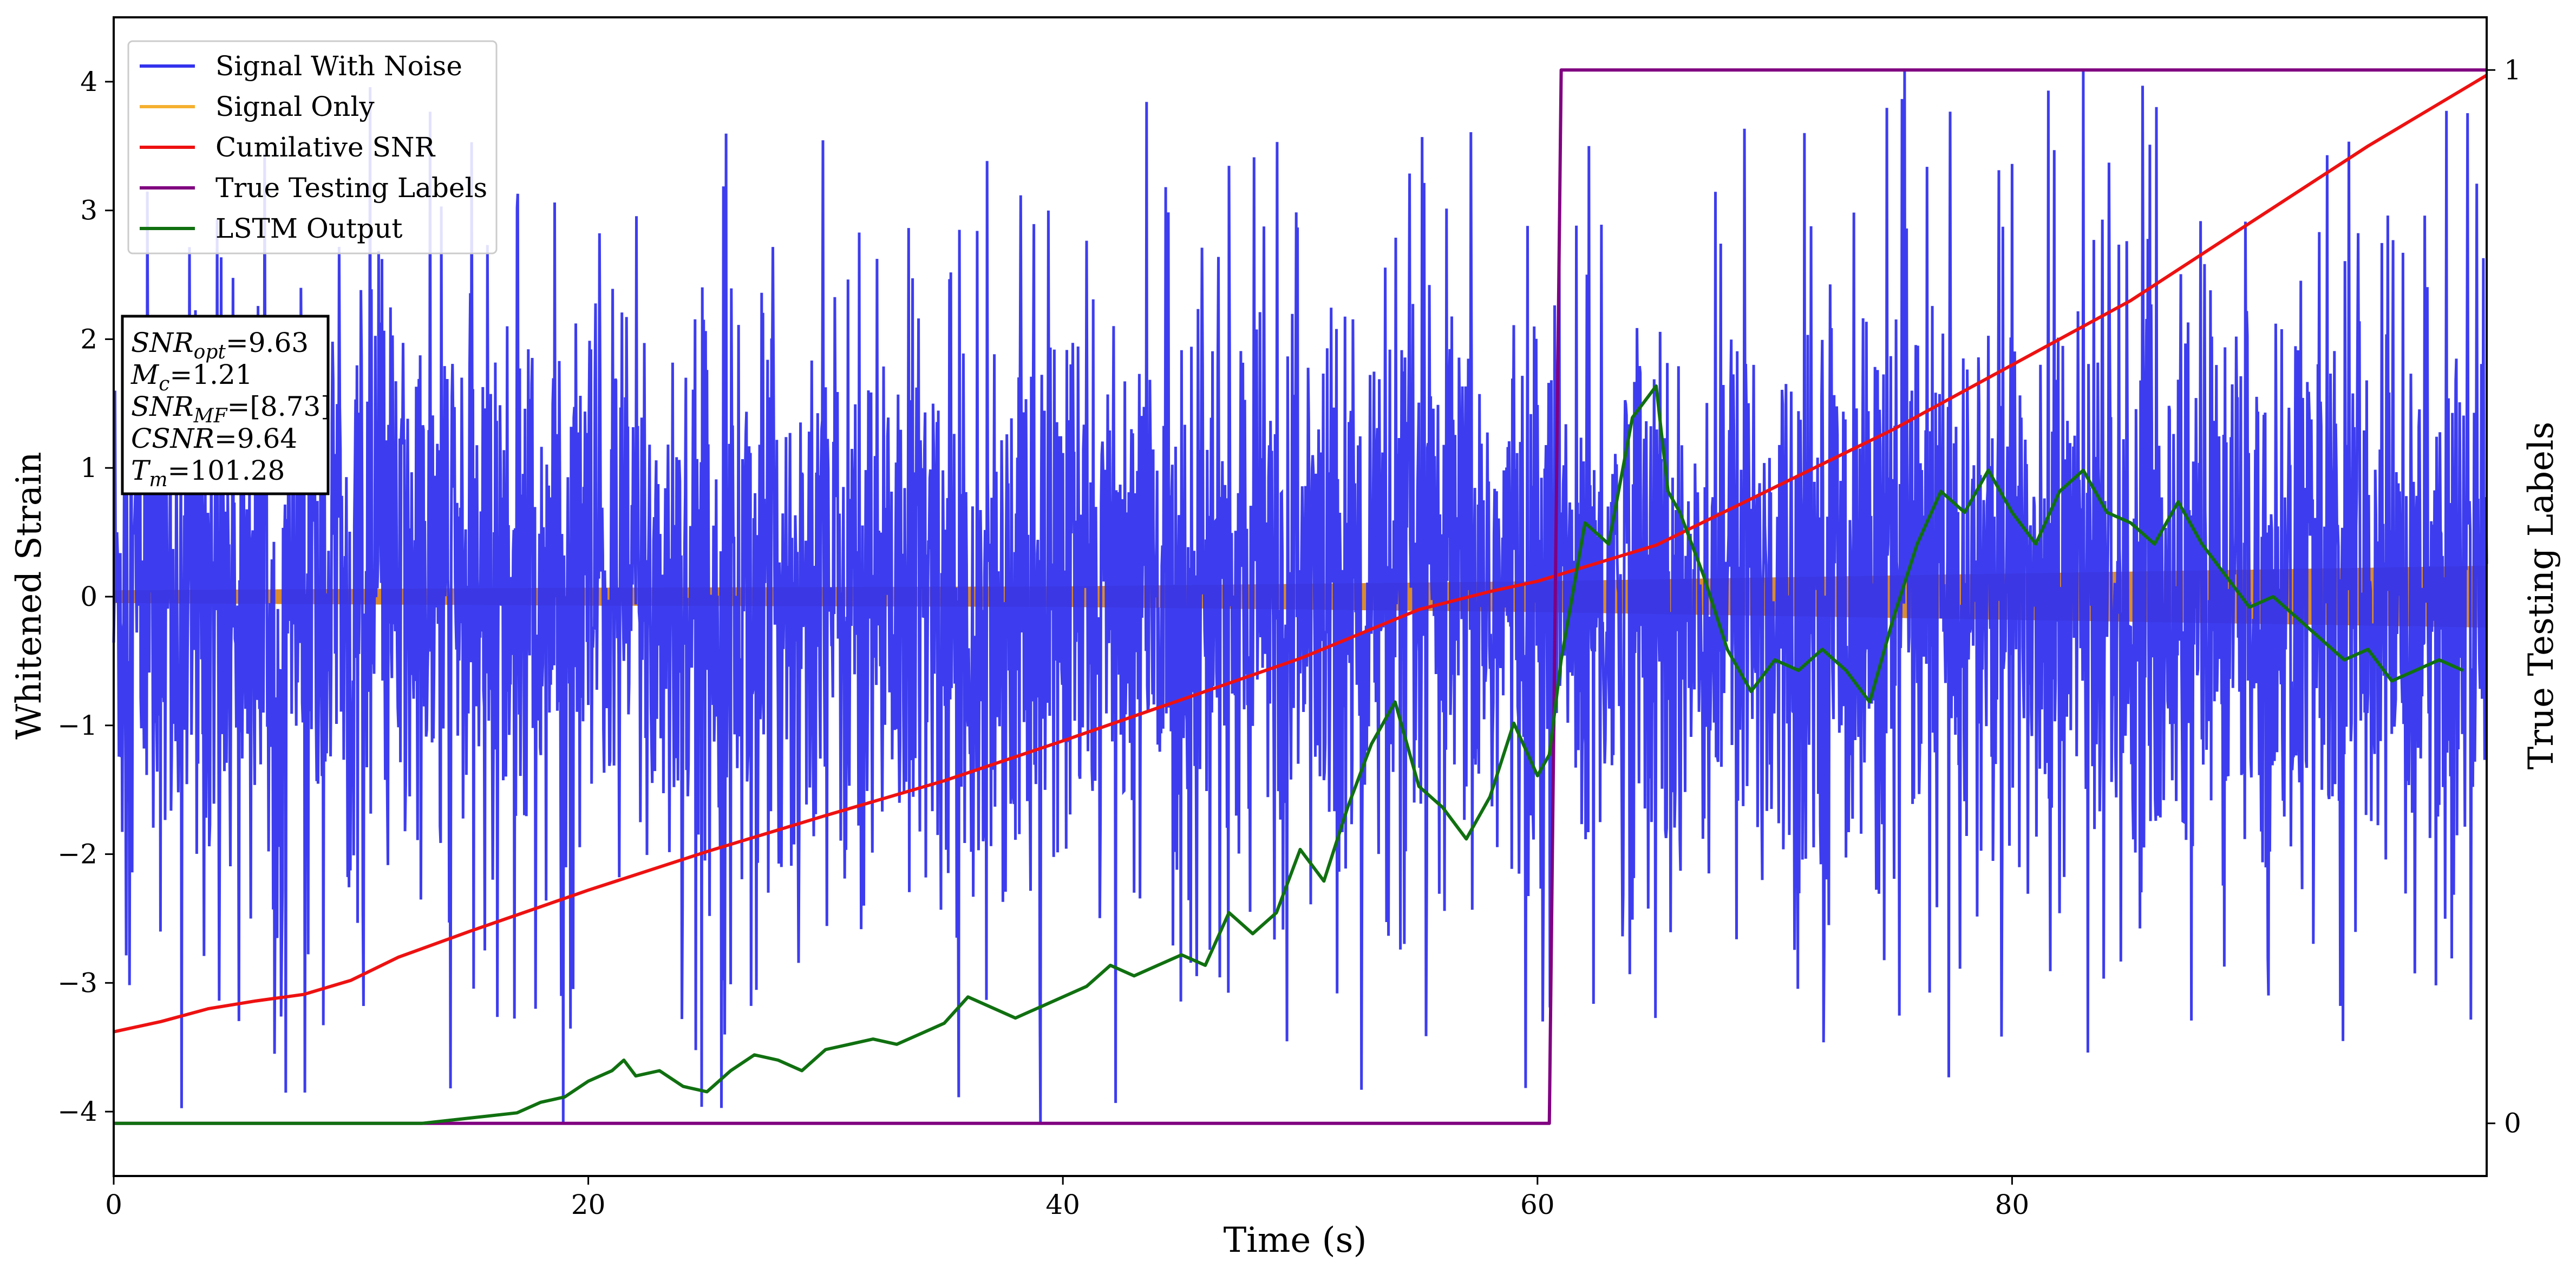 The width and height of the screenshot is (2576, 1274). I want to click on x-tick-label: 20, so click(588, 1204).